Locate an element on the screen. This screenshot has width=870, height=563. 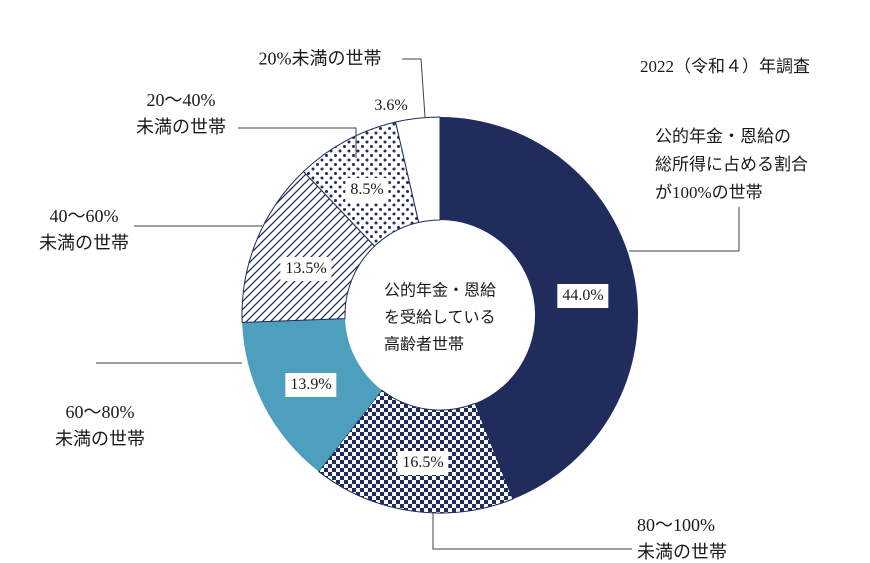
label-80-100: 80〜100% 未満の世帯 is located at coordinates (682, 538).